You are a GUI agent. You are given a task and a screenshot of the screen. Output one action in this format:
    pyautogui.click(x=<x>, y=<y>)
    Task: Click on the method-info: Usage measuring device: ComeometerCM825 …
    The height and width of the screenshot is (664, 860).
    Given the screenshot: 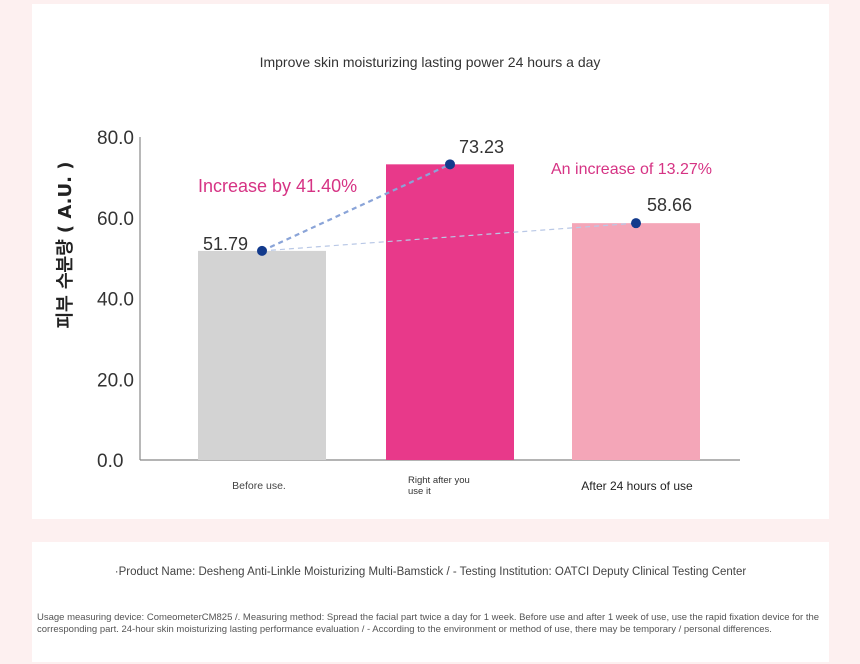 What is the action you would take?
    pyautogui.click(x=428, y=623)
    